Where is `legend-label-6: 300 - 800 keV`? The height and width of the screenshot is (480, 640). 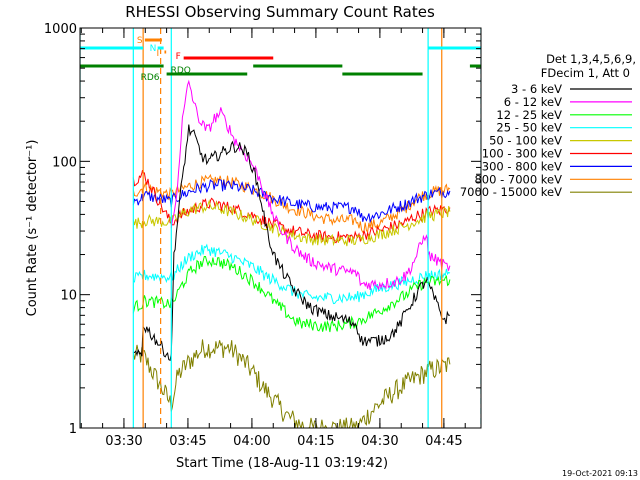 legend-label-6: 300 - 800 keV is located at coordinates (522, 166).